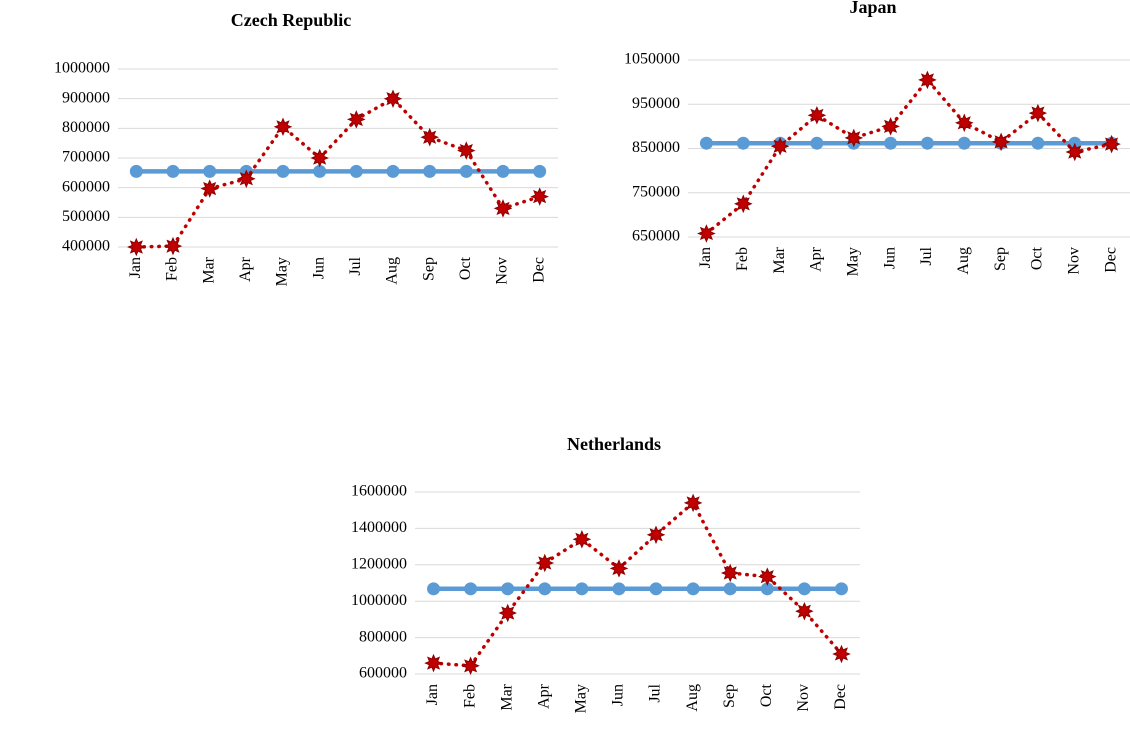 The image size is (1130, 734). What do you see at coordinates (86, 246) in the screenshot?
I see `y-tick-label: 400000` at bounding box center [86, 246].